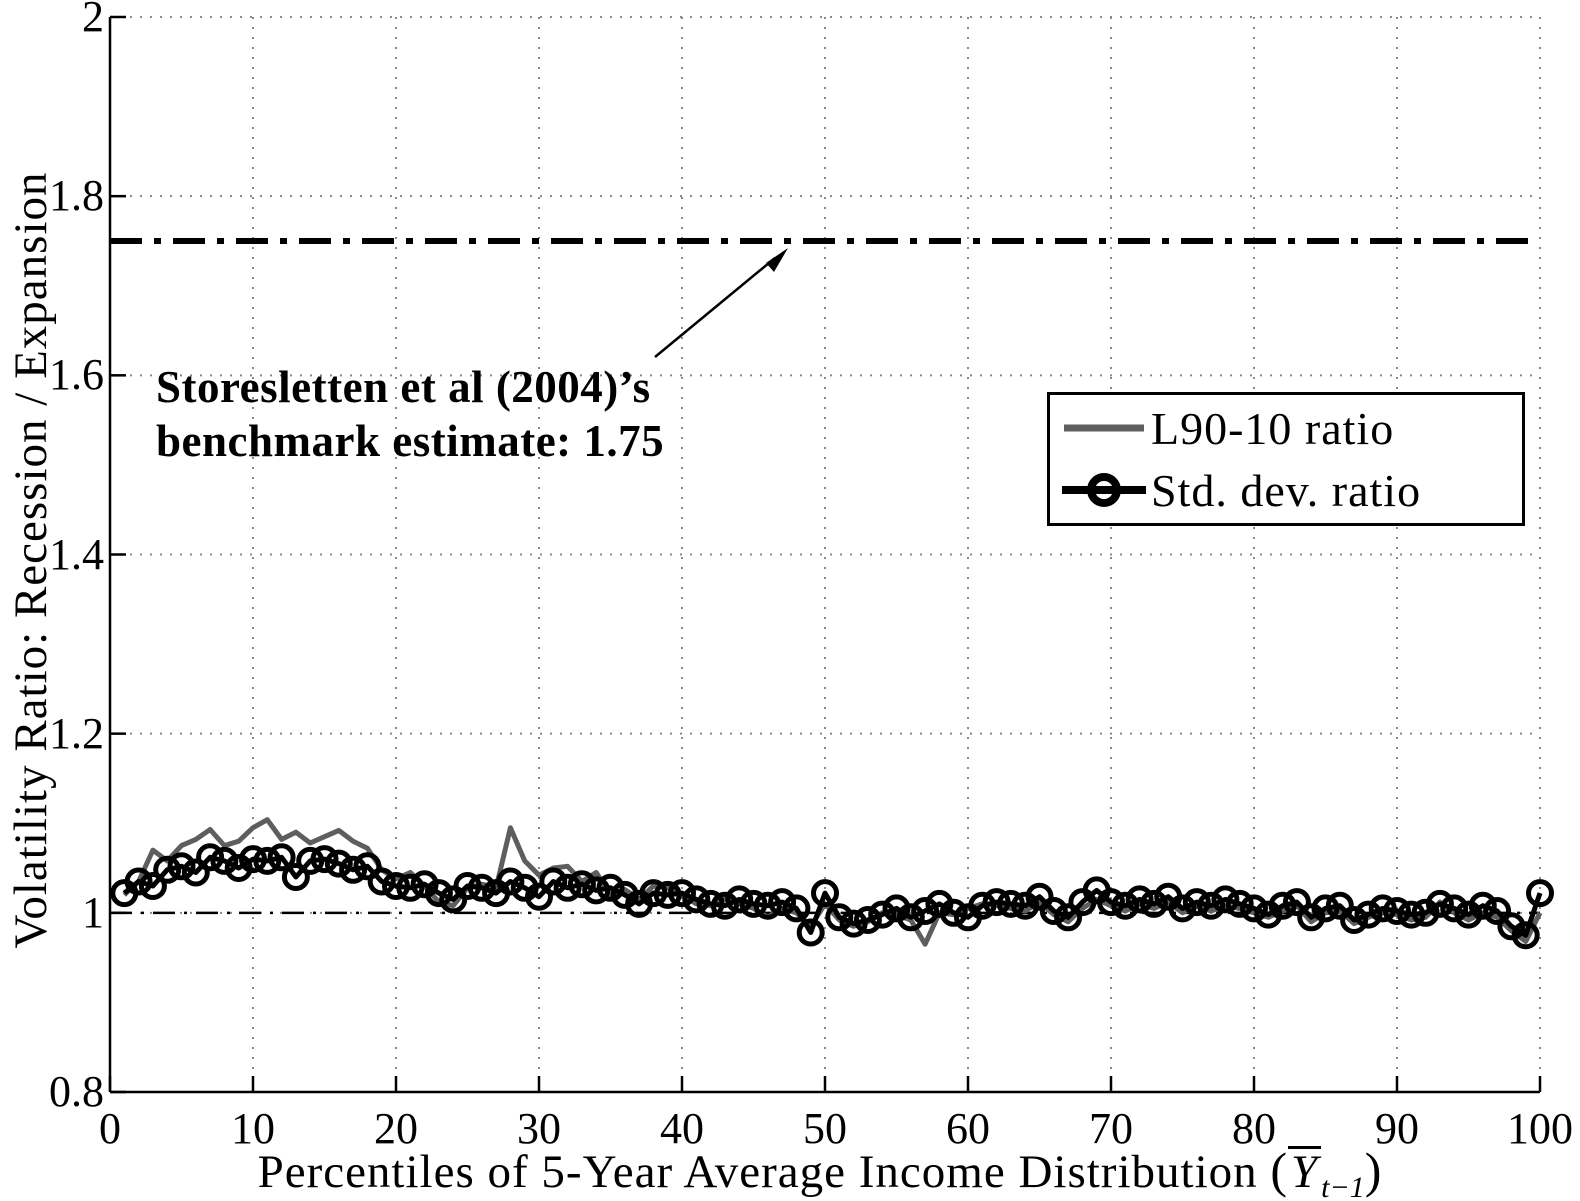  What do you see at coordinates (1279, 1170) in the screenshot?
I see `paren-open: (` at bounding box center [1279, 1170].